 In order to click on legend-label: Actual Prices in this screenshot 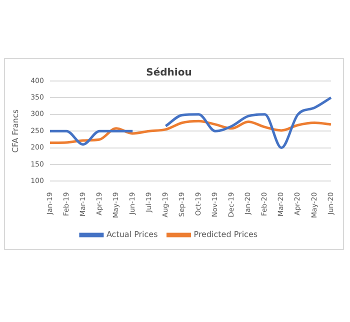, I will do `click(132, 235)`.